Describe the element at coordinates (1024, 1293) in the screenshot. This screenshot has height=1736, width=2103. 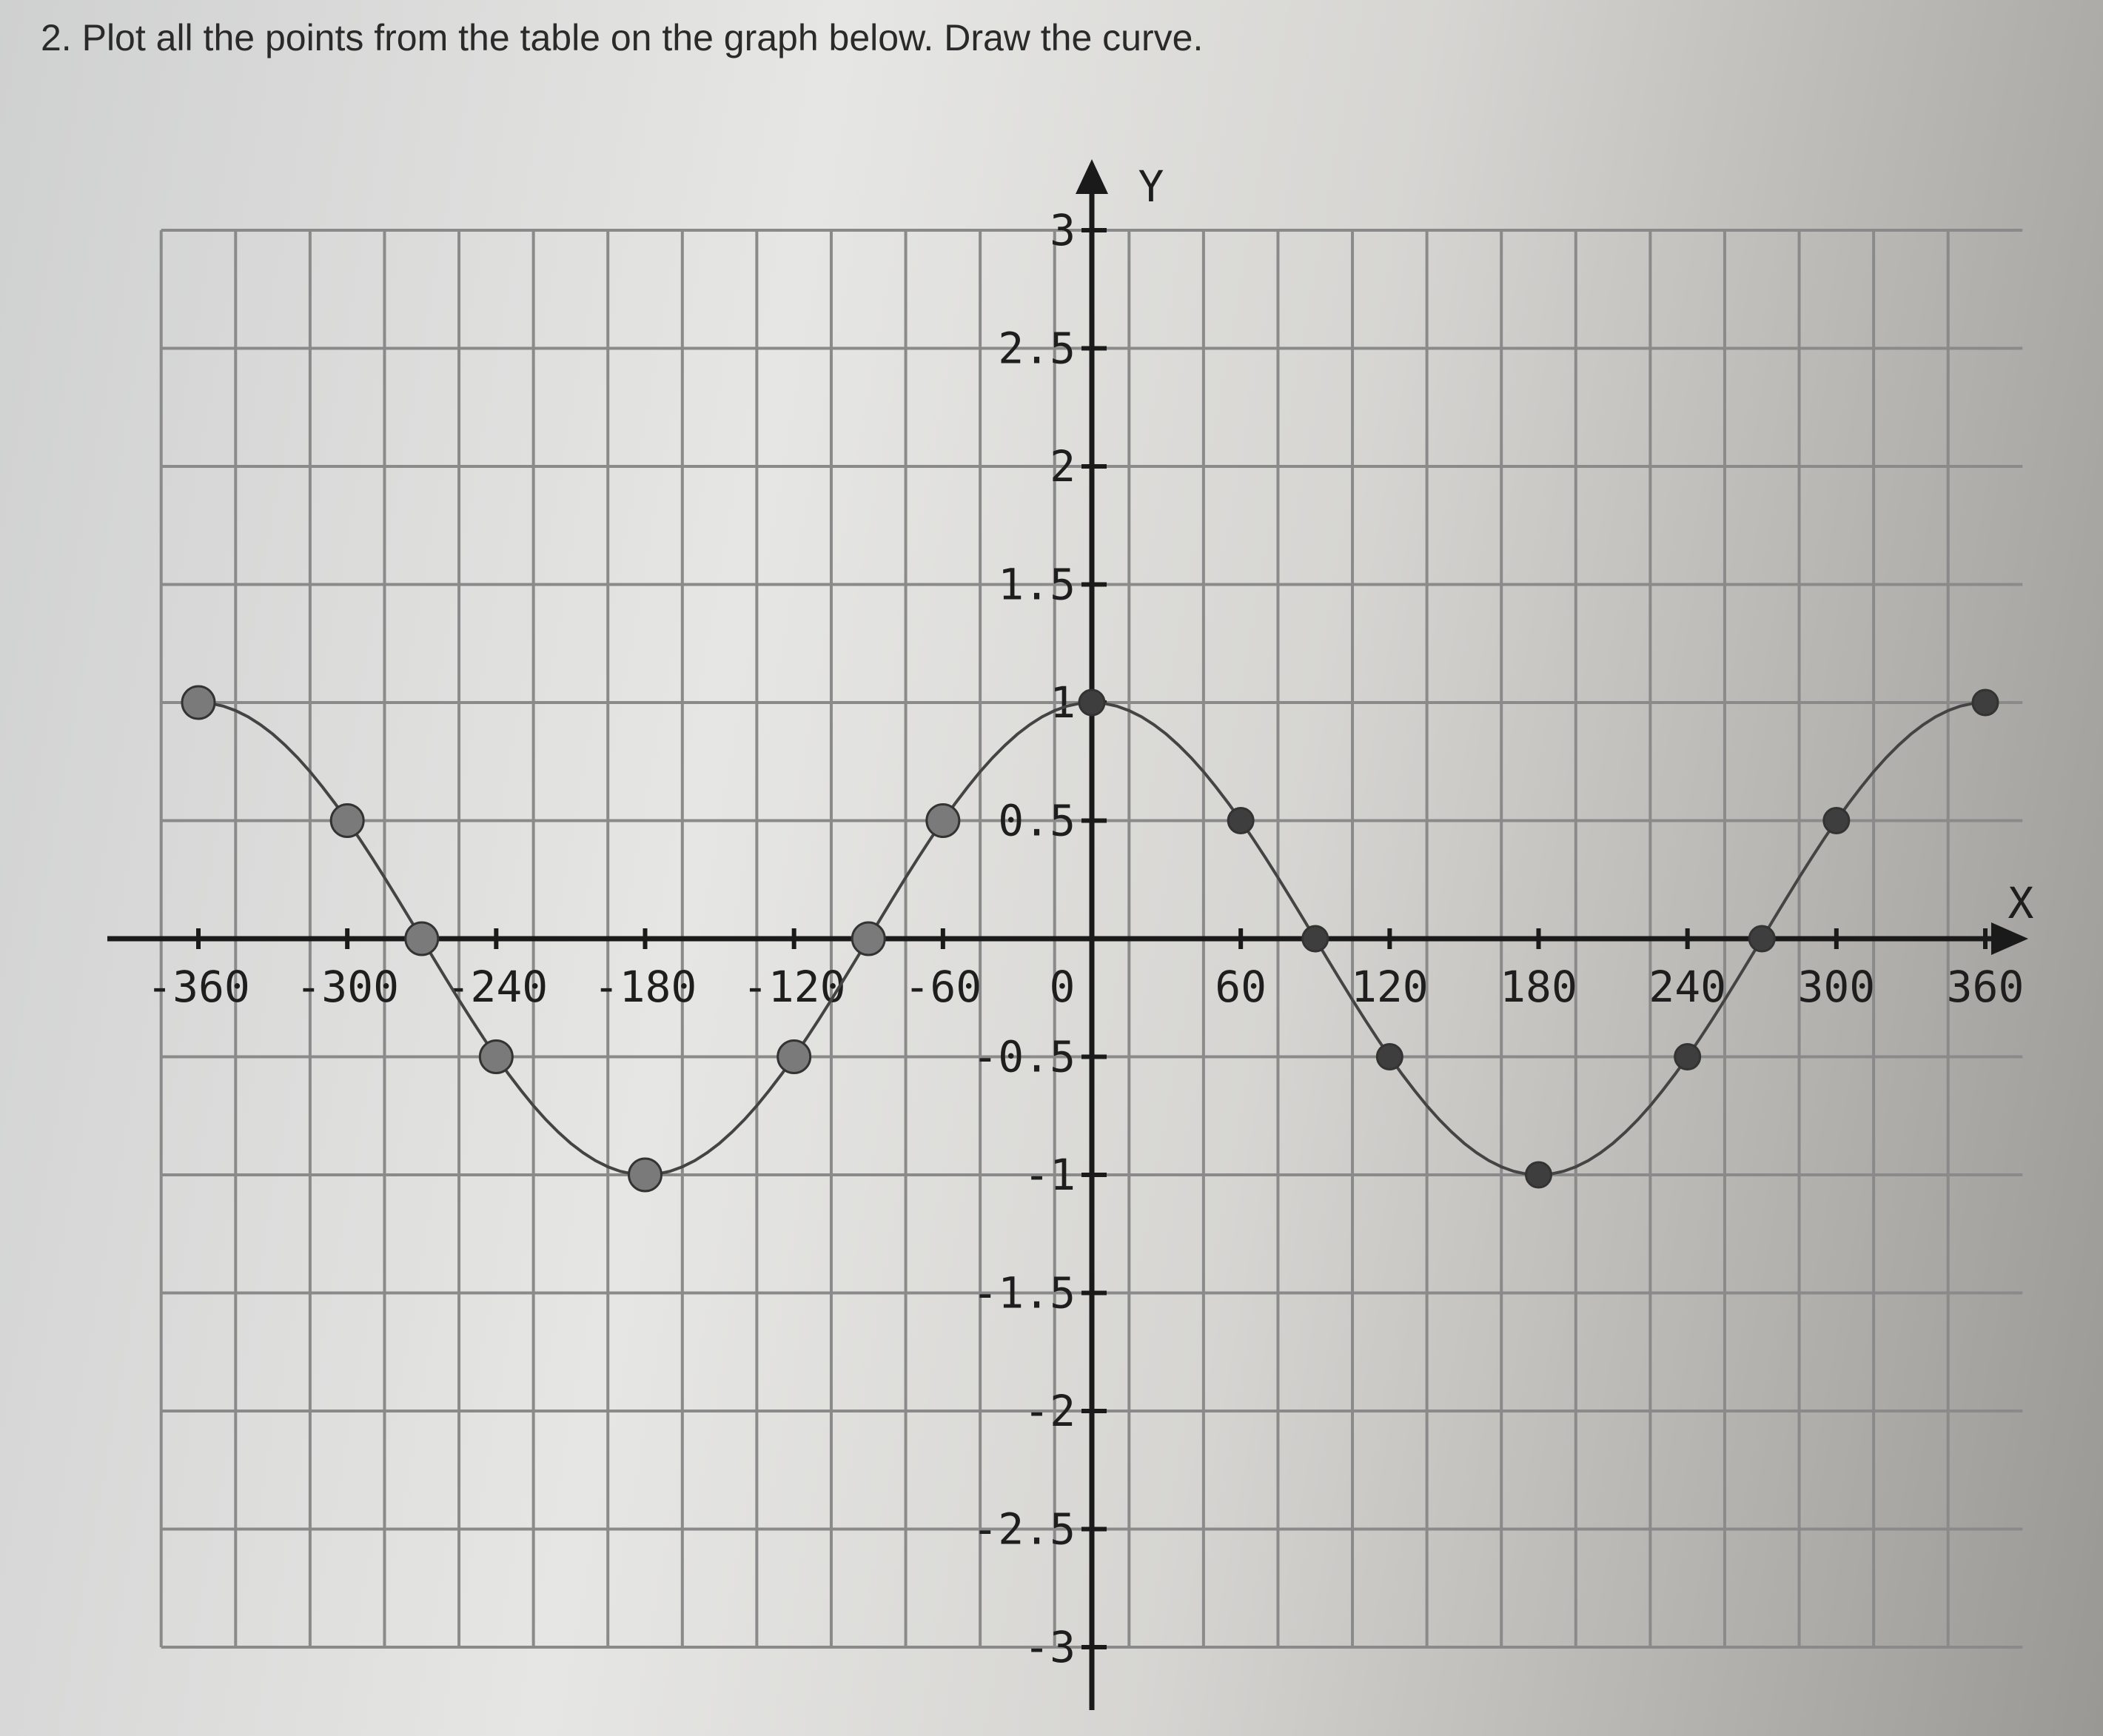
I see `y-tick-label: -1.5` at that location.